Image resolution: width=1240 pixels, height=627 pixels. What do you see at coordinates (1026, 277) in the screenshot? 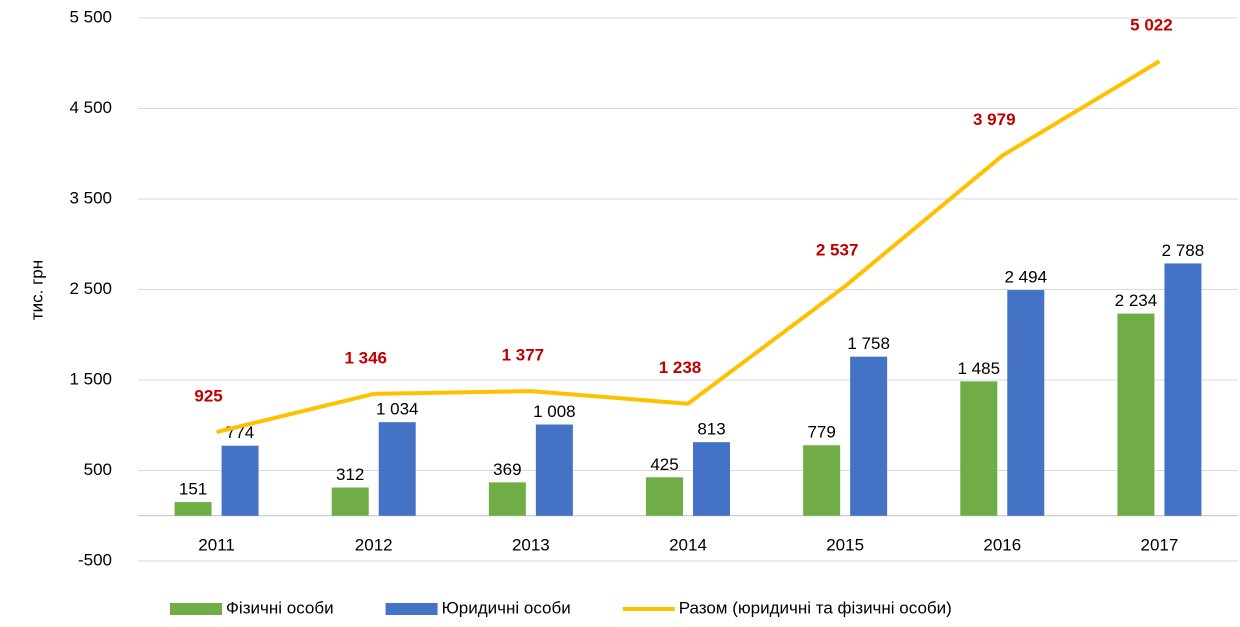
I see `data-label: 2 494` at bounding box center [1026, 277].